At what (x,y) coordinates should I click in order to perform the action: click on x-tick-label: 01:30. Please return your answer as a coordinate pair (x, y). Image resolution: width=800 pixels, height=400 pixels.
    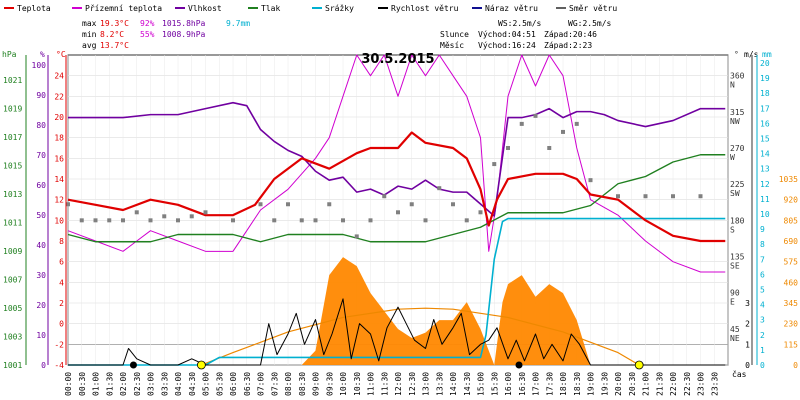
    Looking at the image, I should click on (109, 384).